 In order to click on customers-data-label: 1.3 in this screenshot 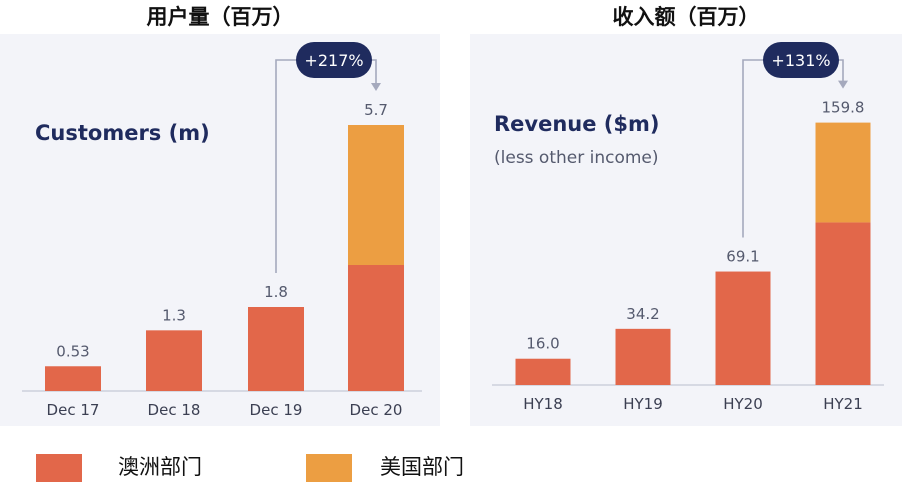, I will do `click(174, 315)`.